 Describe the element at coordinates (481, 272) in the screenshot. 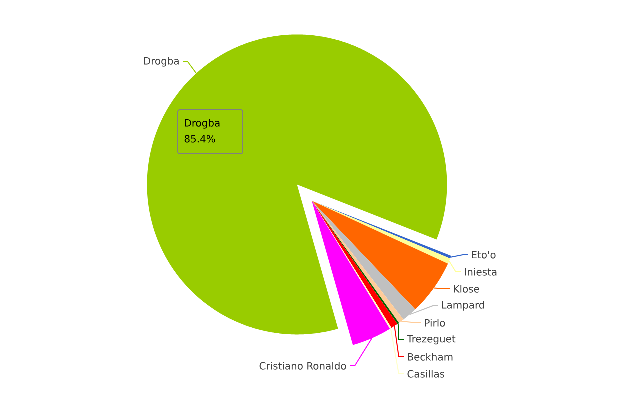

I see `slice-label: Iniesta` at that location.